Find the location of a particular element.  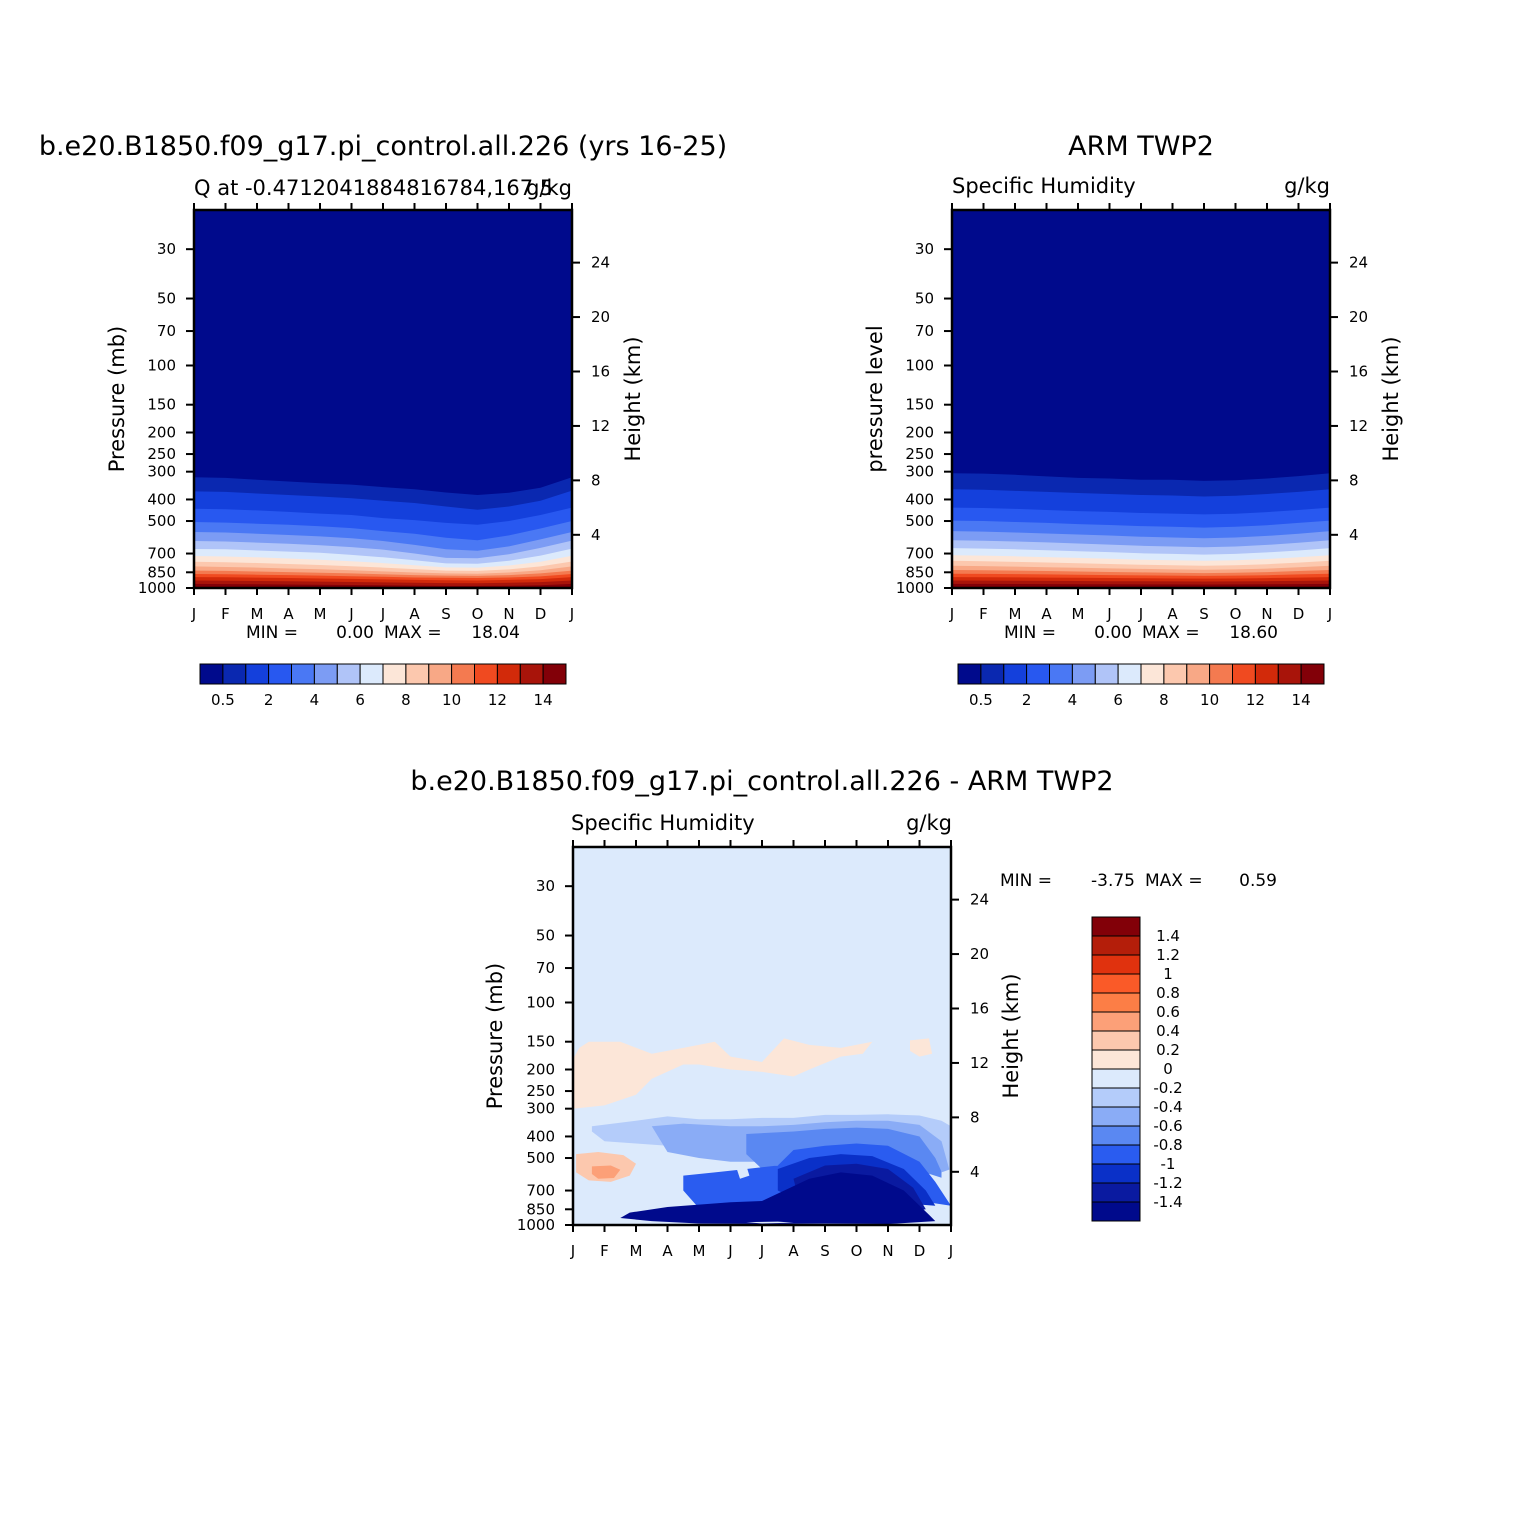

y-tick-label: 50 is located at coordinates (166, 299).